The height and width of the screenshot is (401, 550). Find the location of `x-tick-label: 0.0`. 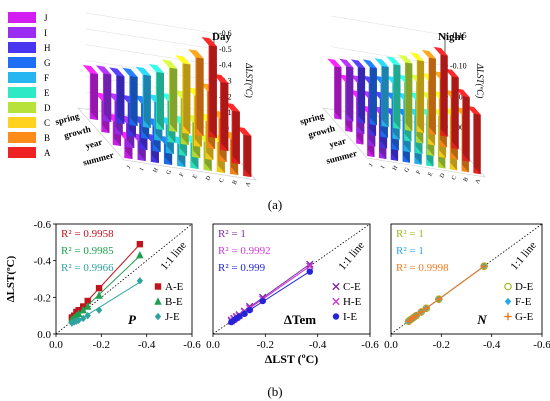

x-tick-label: 0.0 is located at coordinates (213, 345).